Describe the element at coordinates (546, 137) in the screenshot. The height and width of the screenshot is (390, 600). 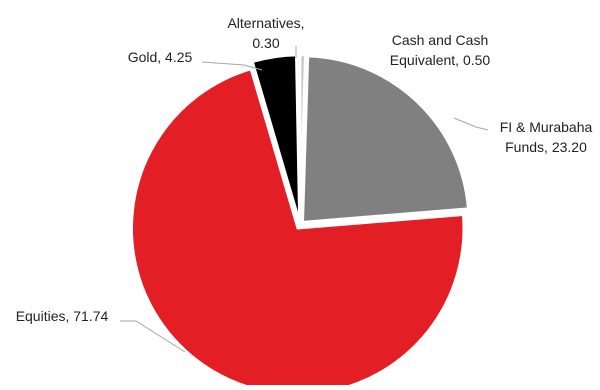
I see `data-label-fi-and-murabaha-funds: FI & Murabaha Funds, 23.20` at that location.